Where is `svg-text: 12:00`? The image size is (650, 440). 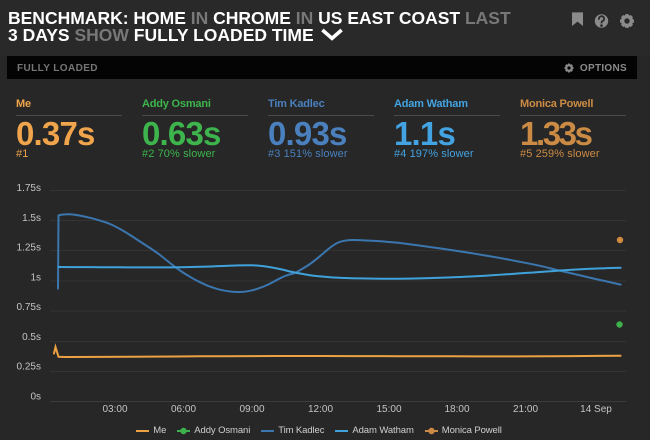
svg-text: 12:00 is located at coordinates (320, 409).